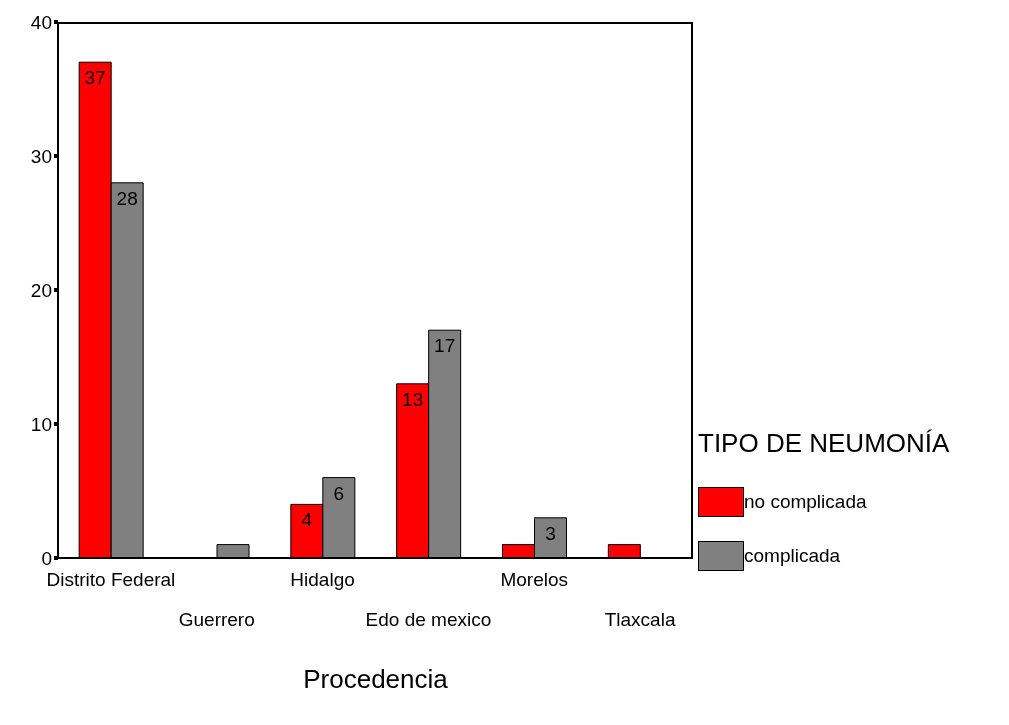  Describe the element at coordinates (41, 156) in the screenshot. I see `y-tick-label: 30` at that location.